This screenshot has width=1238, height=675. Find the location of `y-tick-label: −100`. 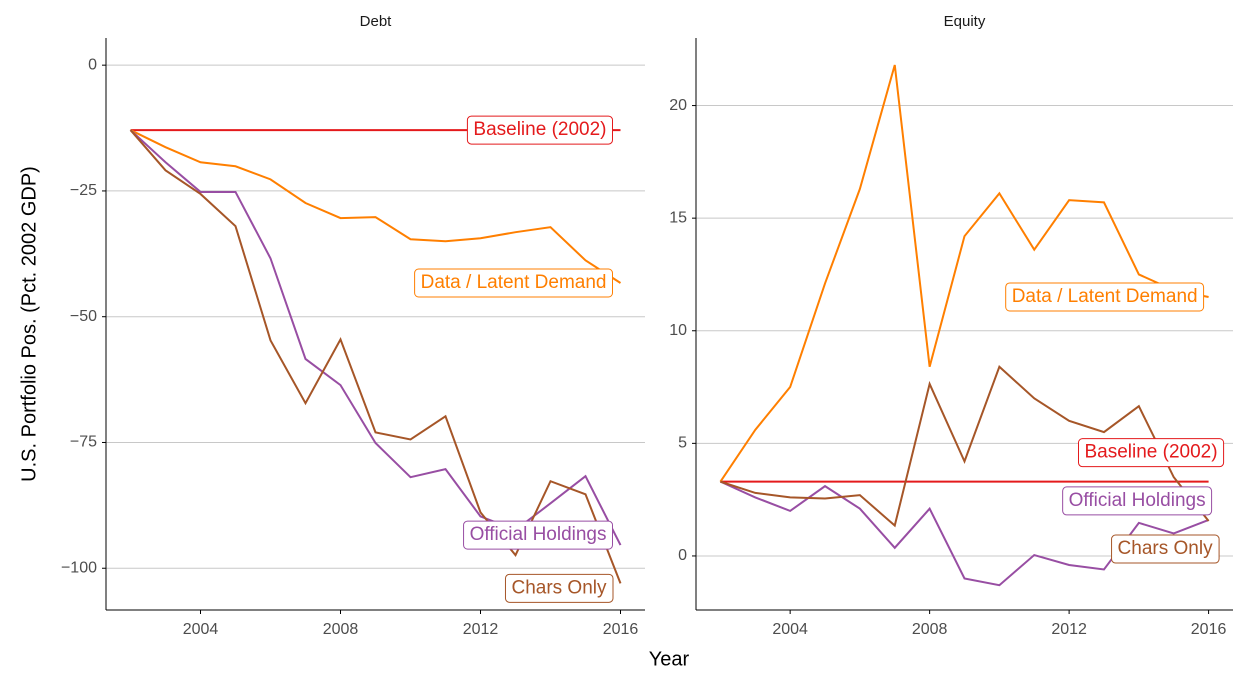

y-tick-label: −100 is located at coordinates (79, 567).